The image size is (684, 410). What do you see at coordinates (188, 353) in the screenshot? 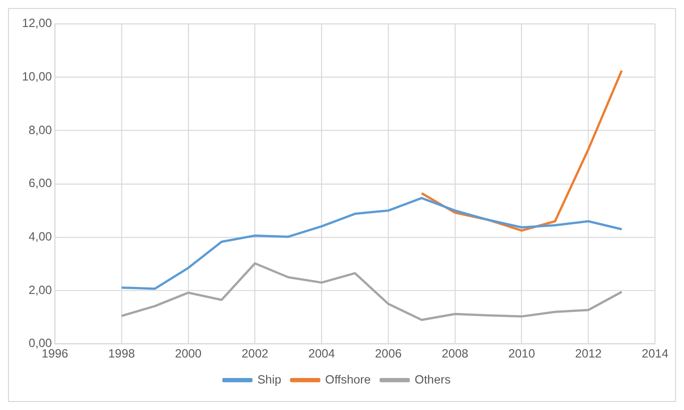
I see `x-tick-label: 2000` at bounding box center [188, 353].